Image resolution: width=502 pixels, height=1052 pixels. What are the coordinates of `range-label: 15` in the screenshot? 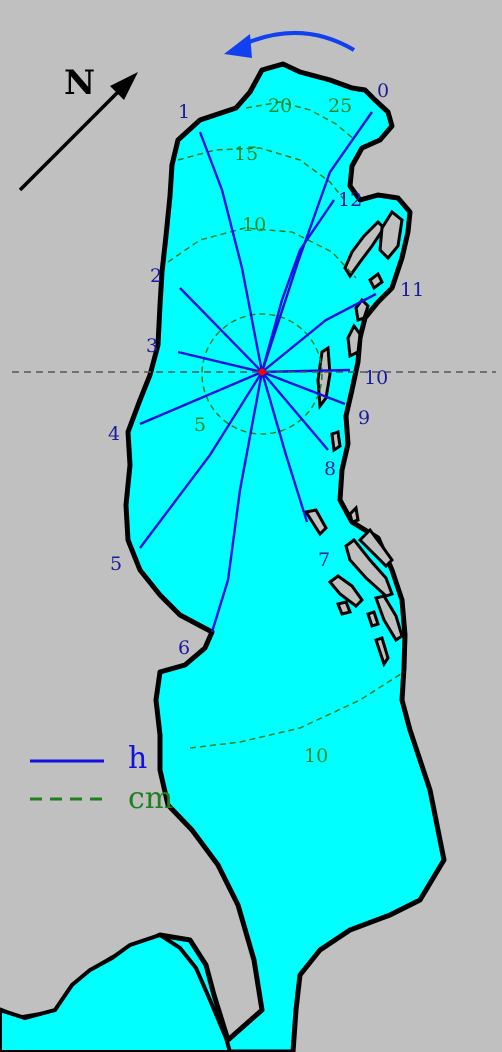 It's located at (246, 154).